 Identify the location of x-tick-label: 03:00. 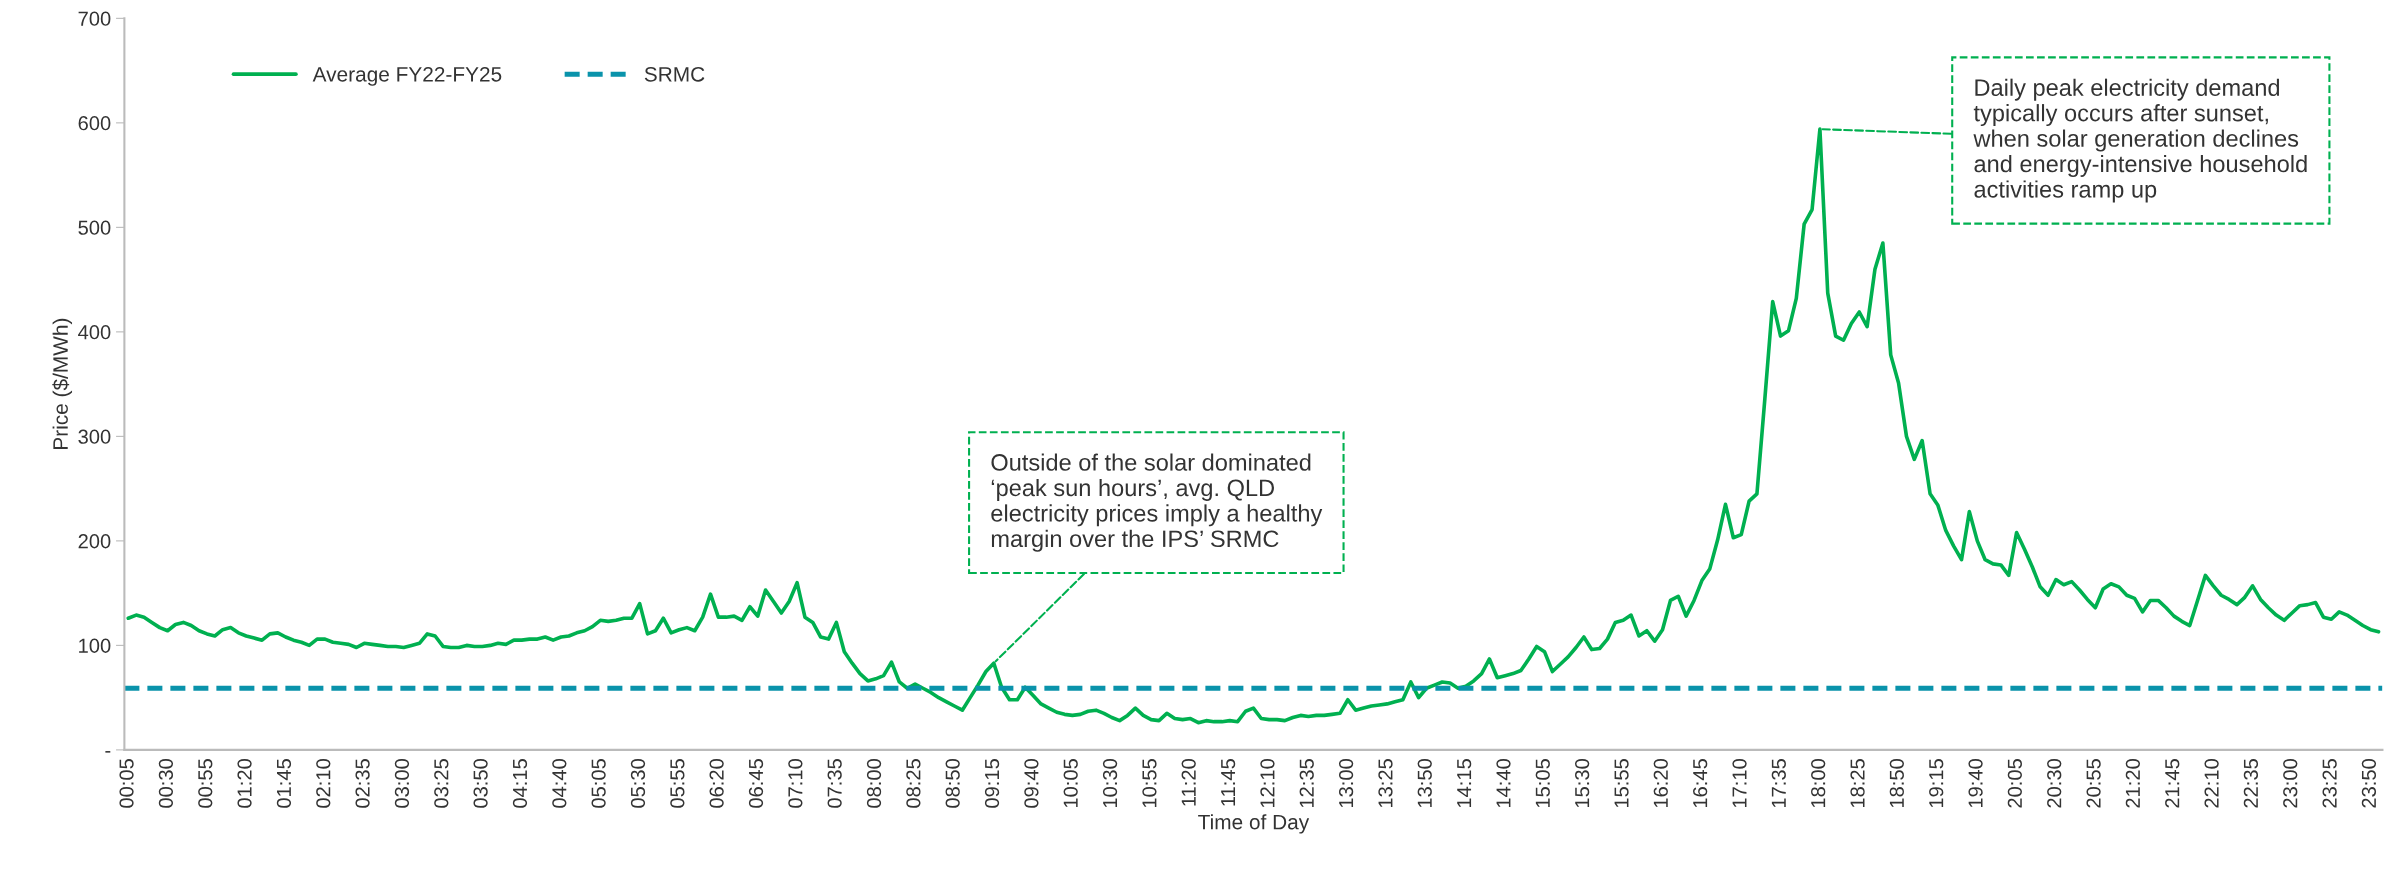
(402, 783).